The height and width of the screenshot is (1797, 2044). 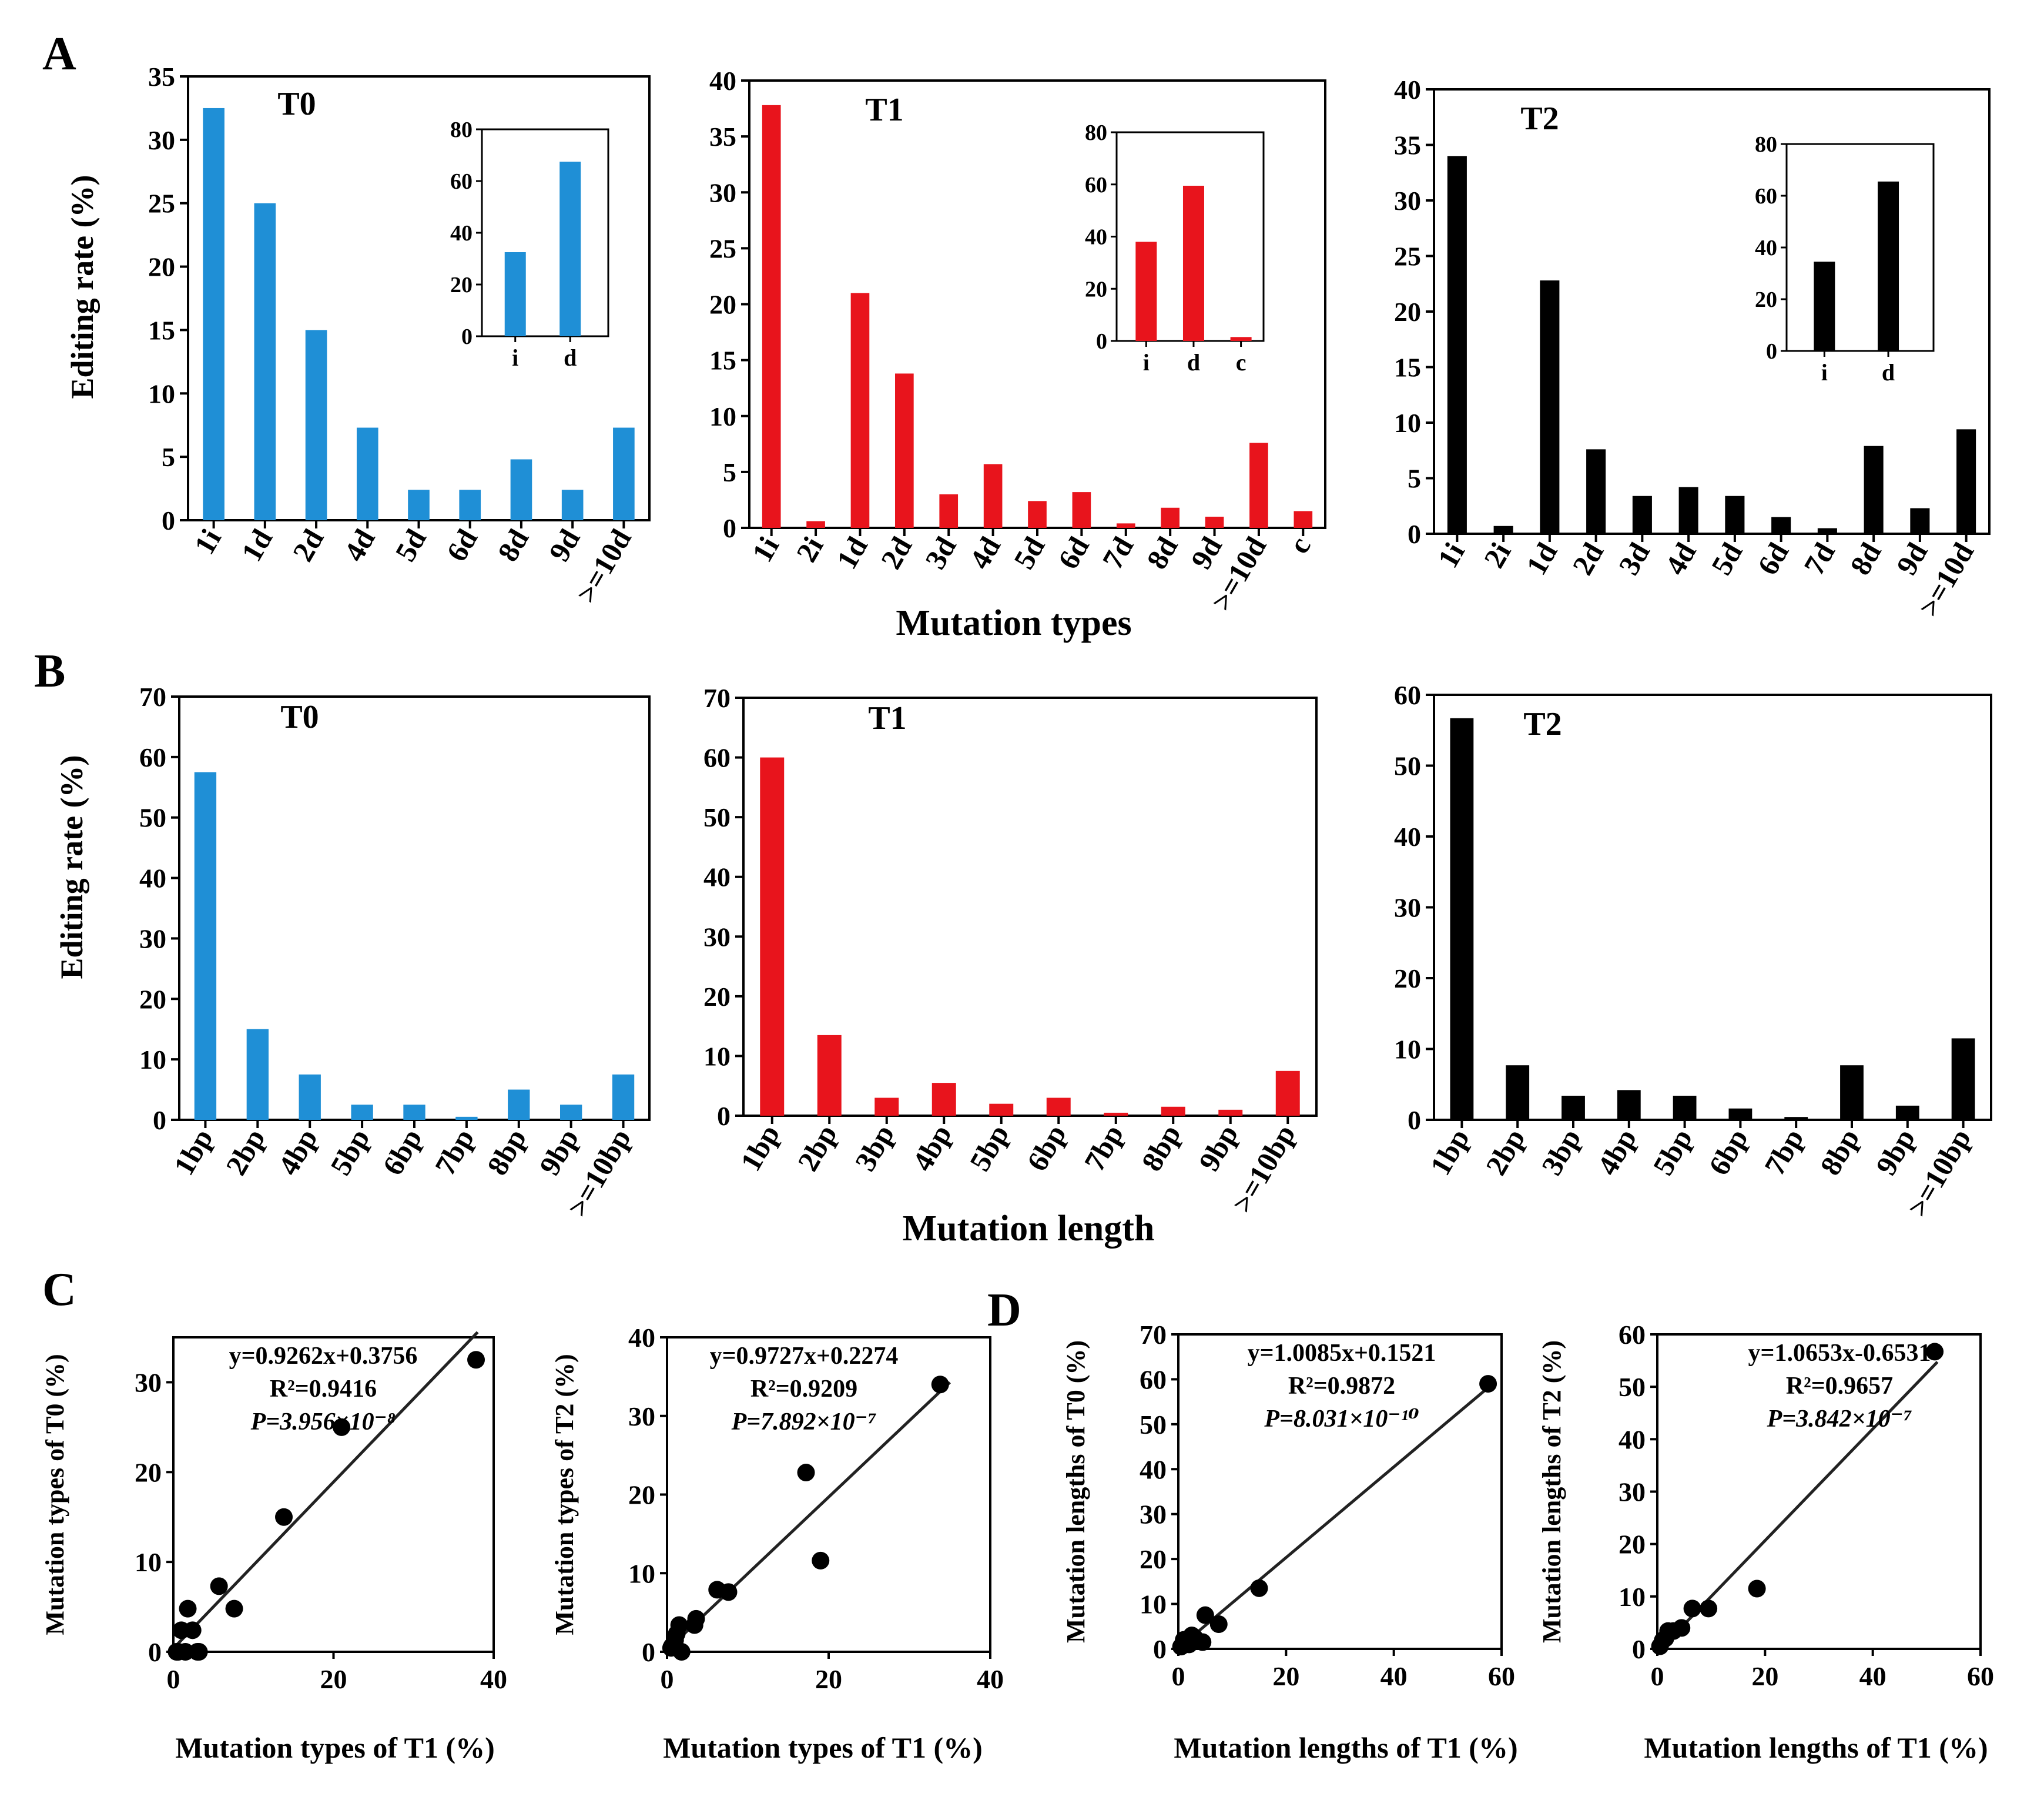 What do you see at coordinates (1004, 1310) in the screenshot?
I see `panel-label-d: D` at bounding box center [1004, 1310].